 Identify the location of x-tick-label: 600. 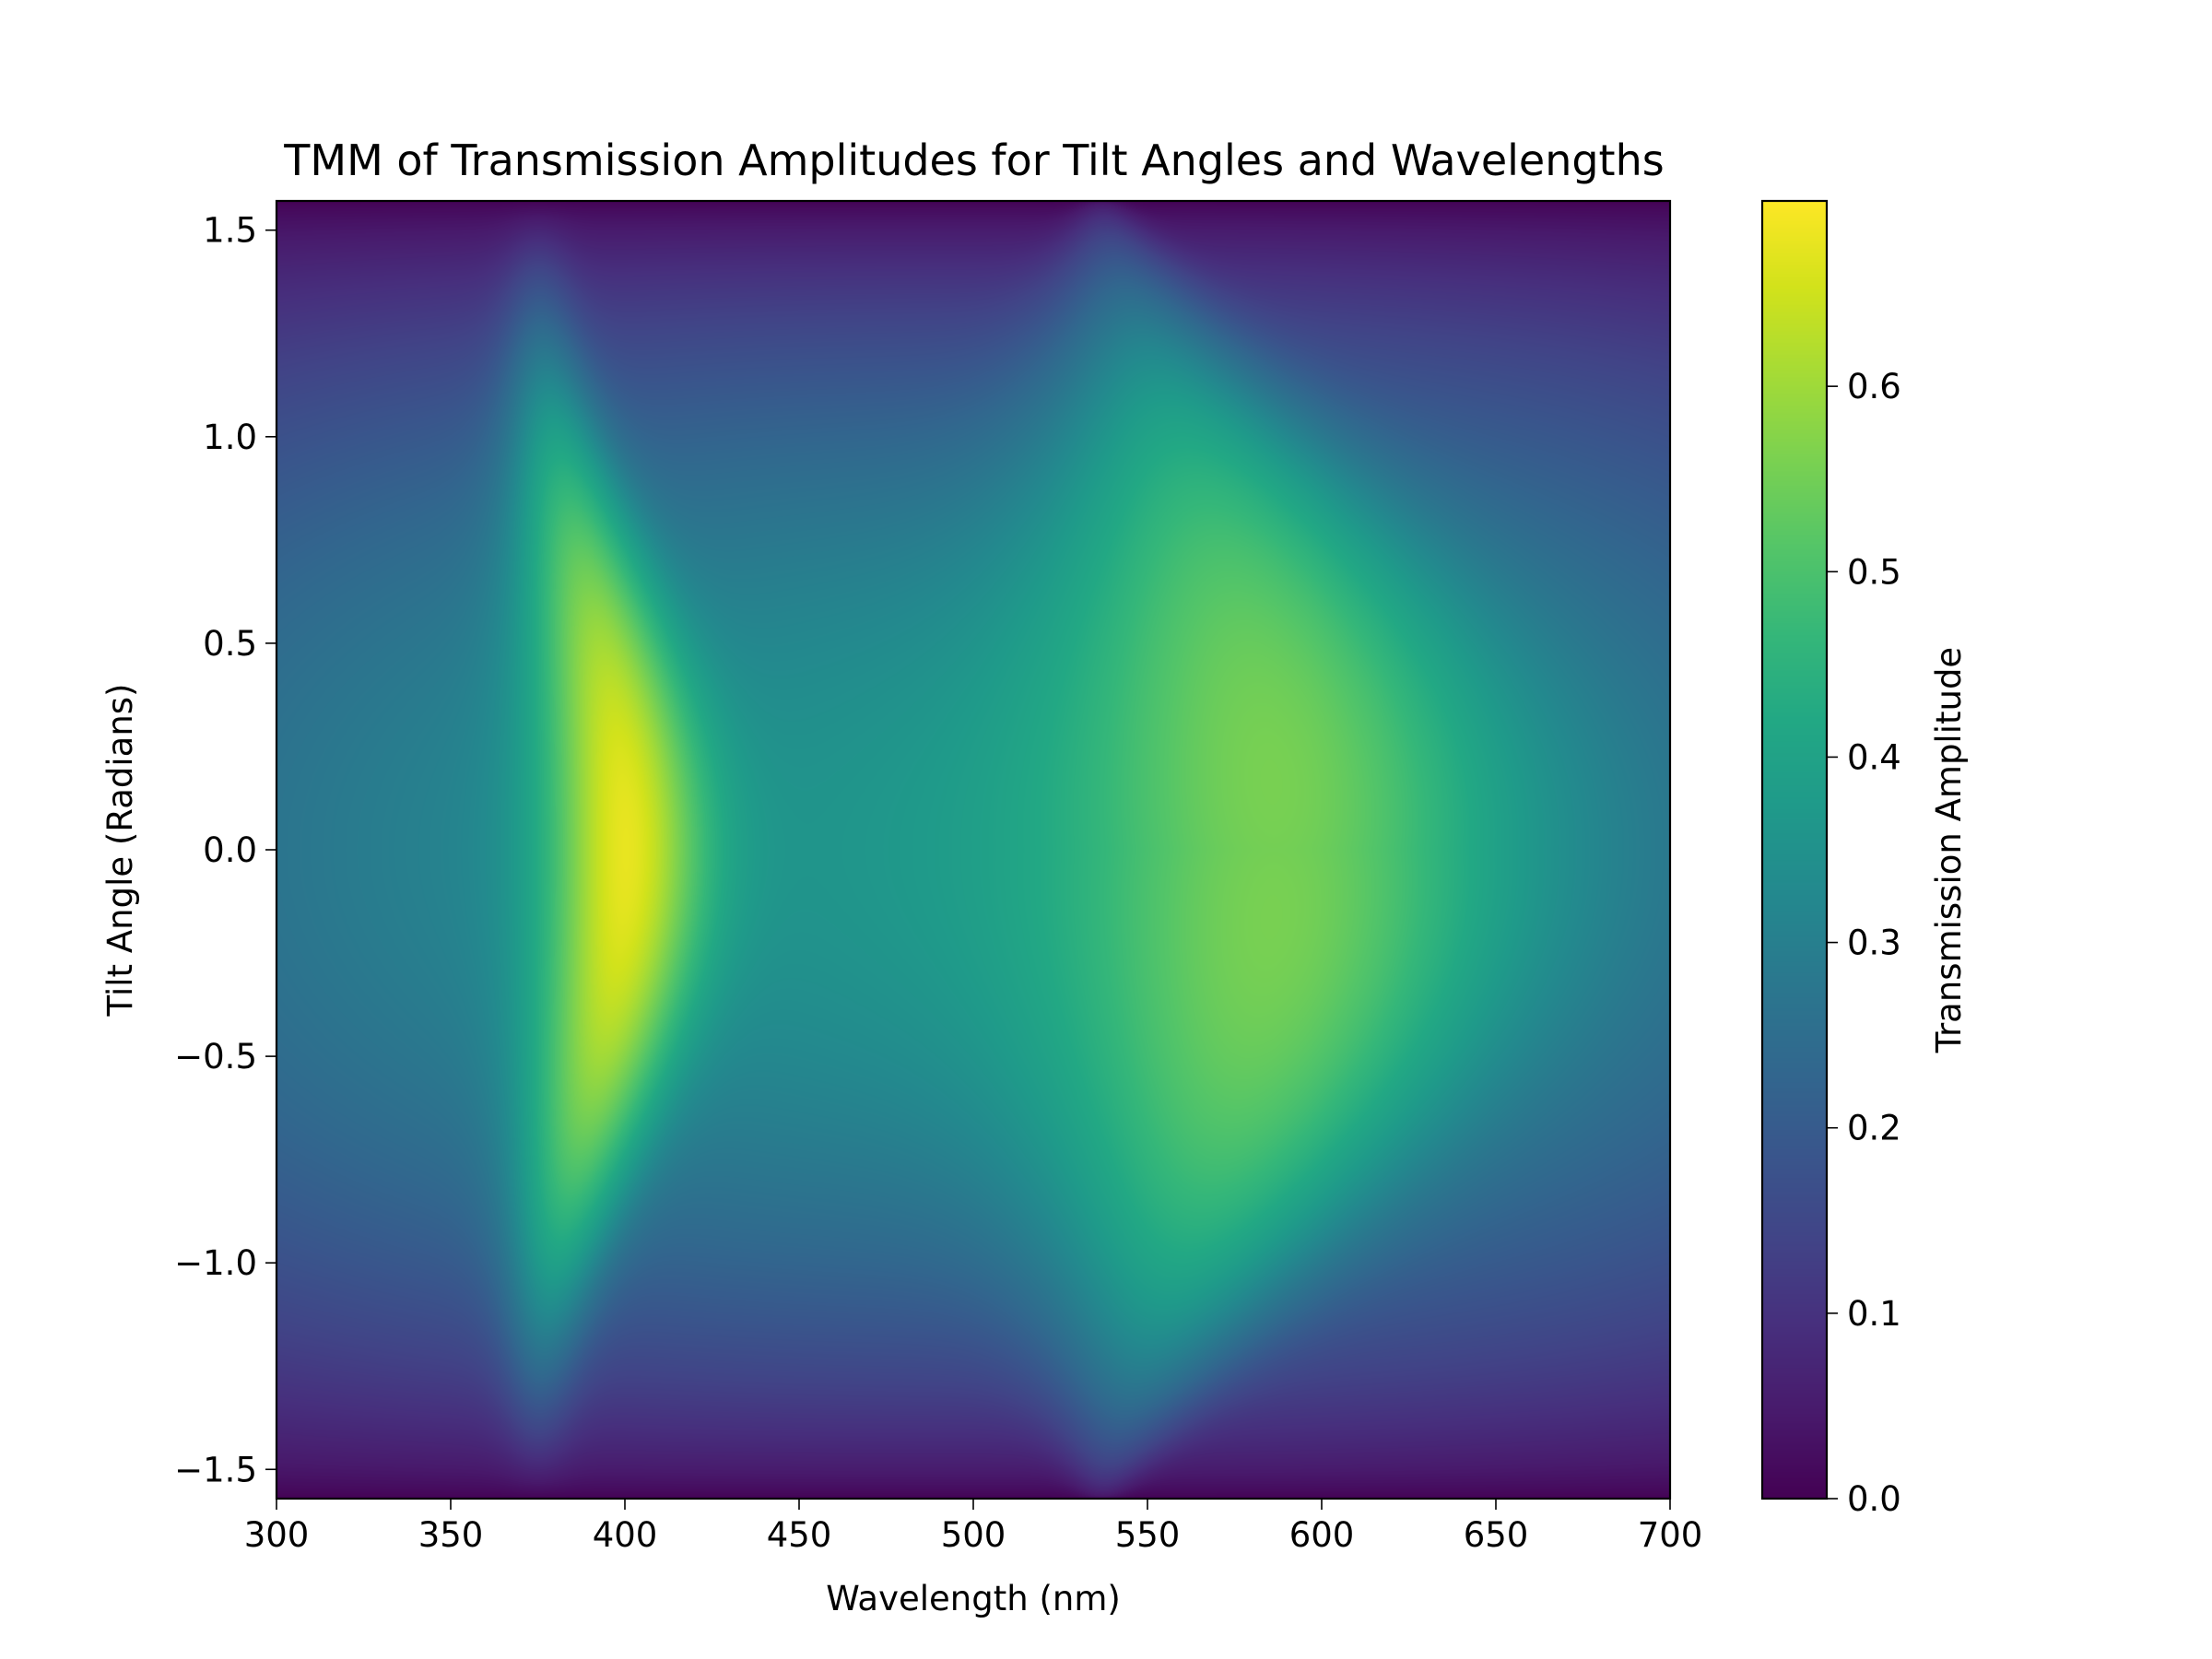
(1322, 1535).